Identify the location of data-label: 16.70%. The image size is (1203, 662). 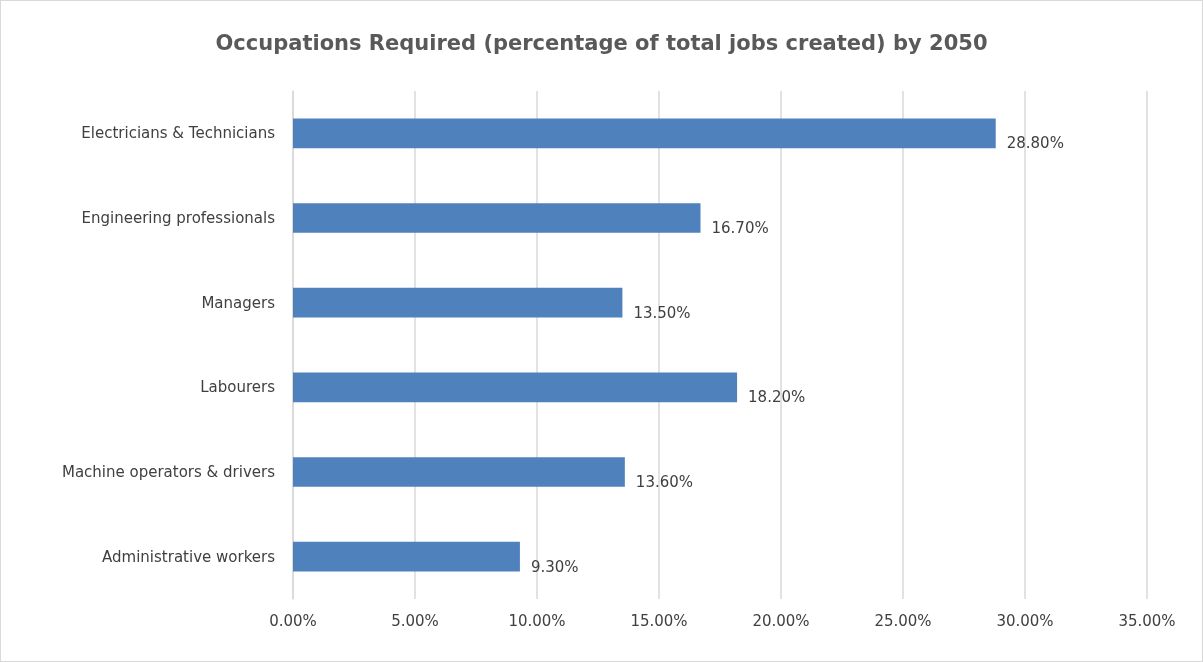
(740, 228).